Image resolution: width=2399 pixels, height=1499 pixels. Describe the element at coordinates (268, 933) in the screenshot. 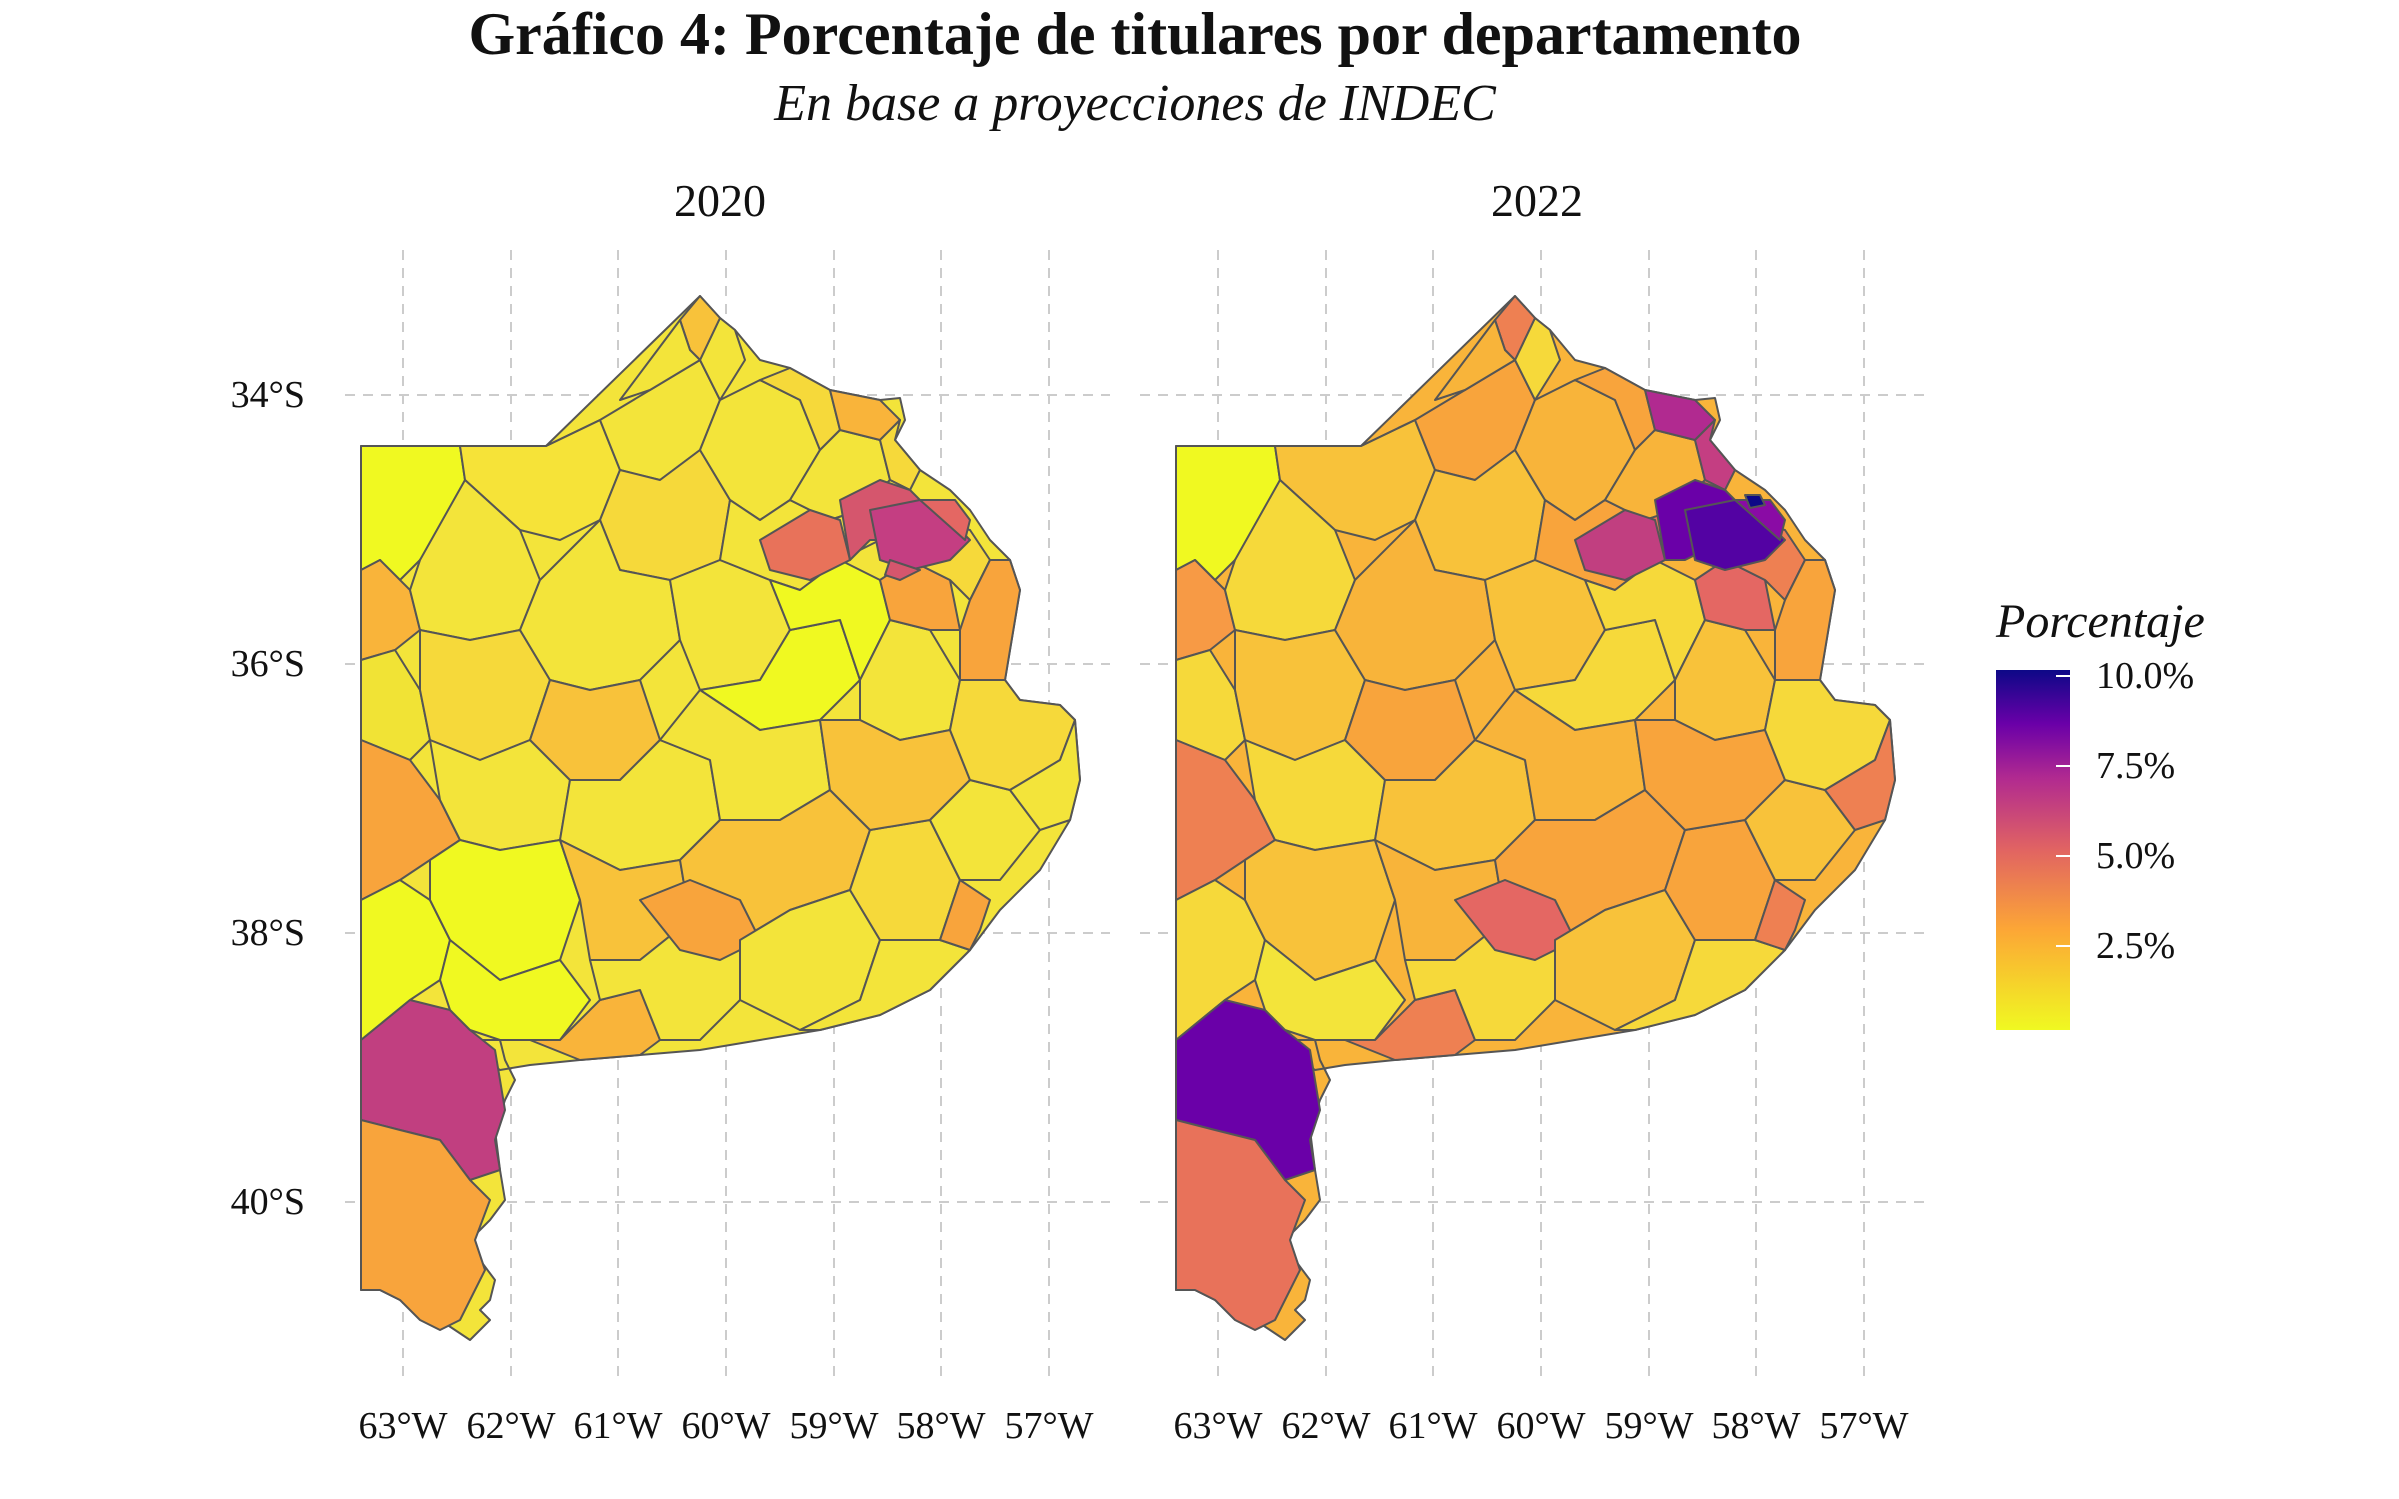

I see `y-tick-38s: 38°S` at that location.